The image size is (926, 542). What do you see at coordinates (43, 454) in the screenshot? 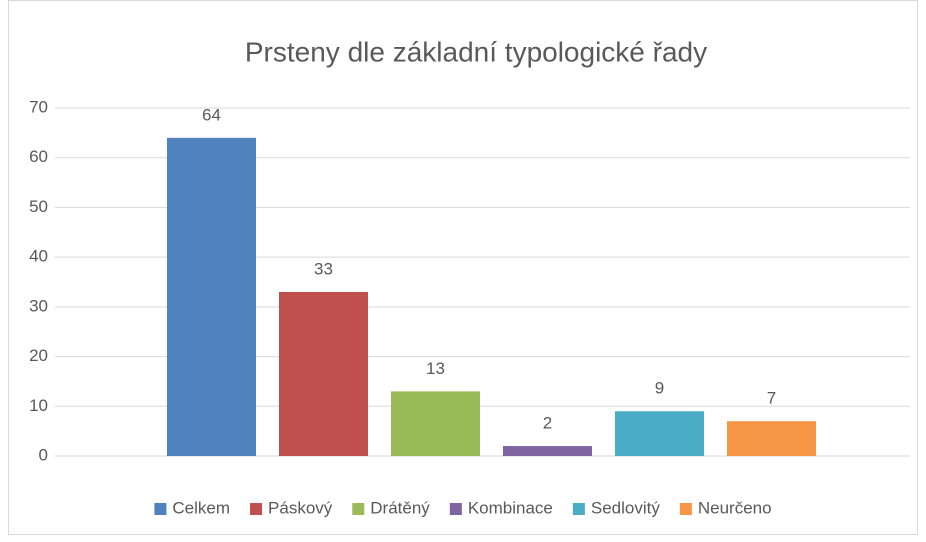
I see `y-tick-label: 0` at bounding box center [43, 454].